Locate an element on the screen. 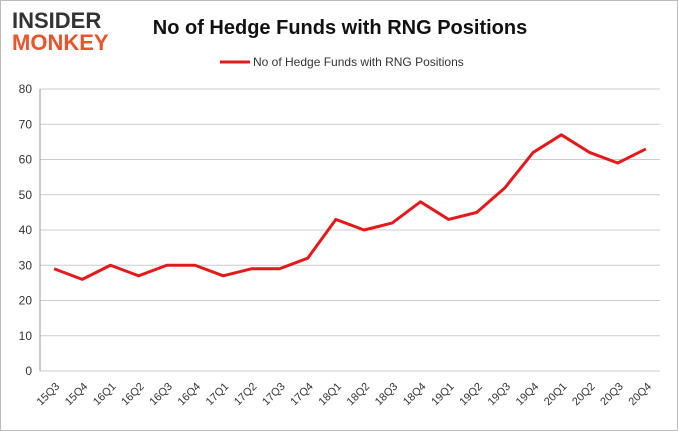 Image resolution: width=678 pixels, height=431 pixels. legend-label: No of Hedge Funds with RNG Positions is located at coordinates (358, 62).